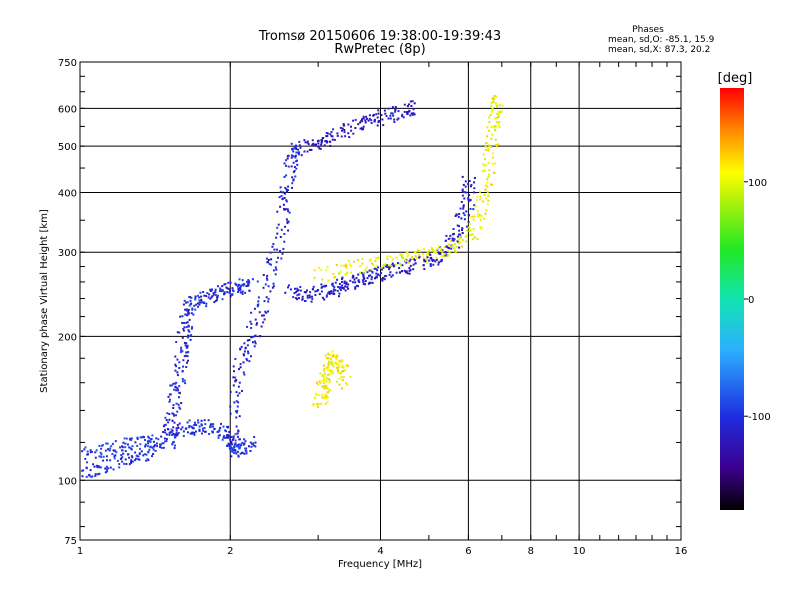 This screenshot has height=600, width=800. What do you see at coordinates (751, 300) in the screenshot?
I see `colorbar-tick-label: 0` at bounding box center [751, 300].